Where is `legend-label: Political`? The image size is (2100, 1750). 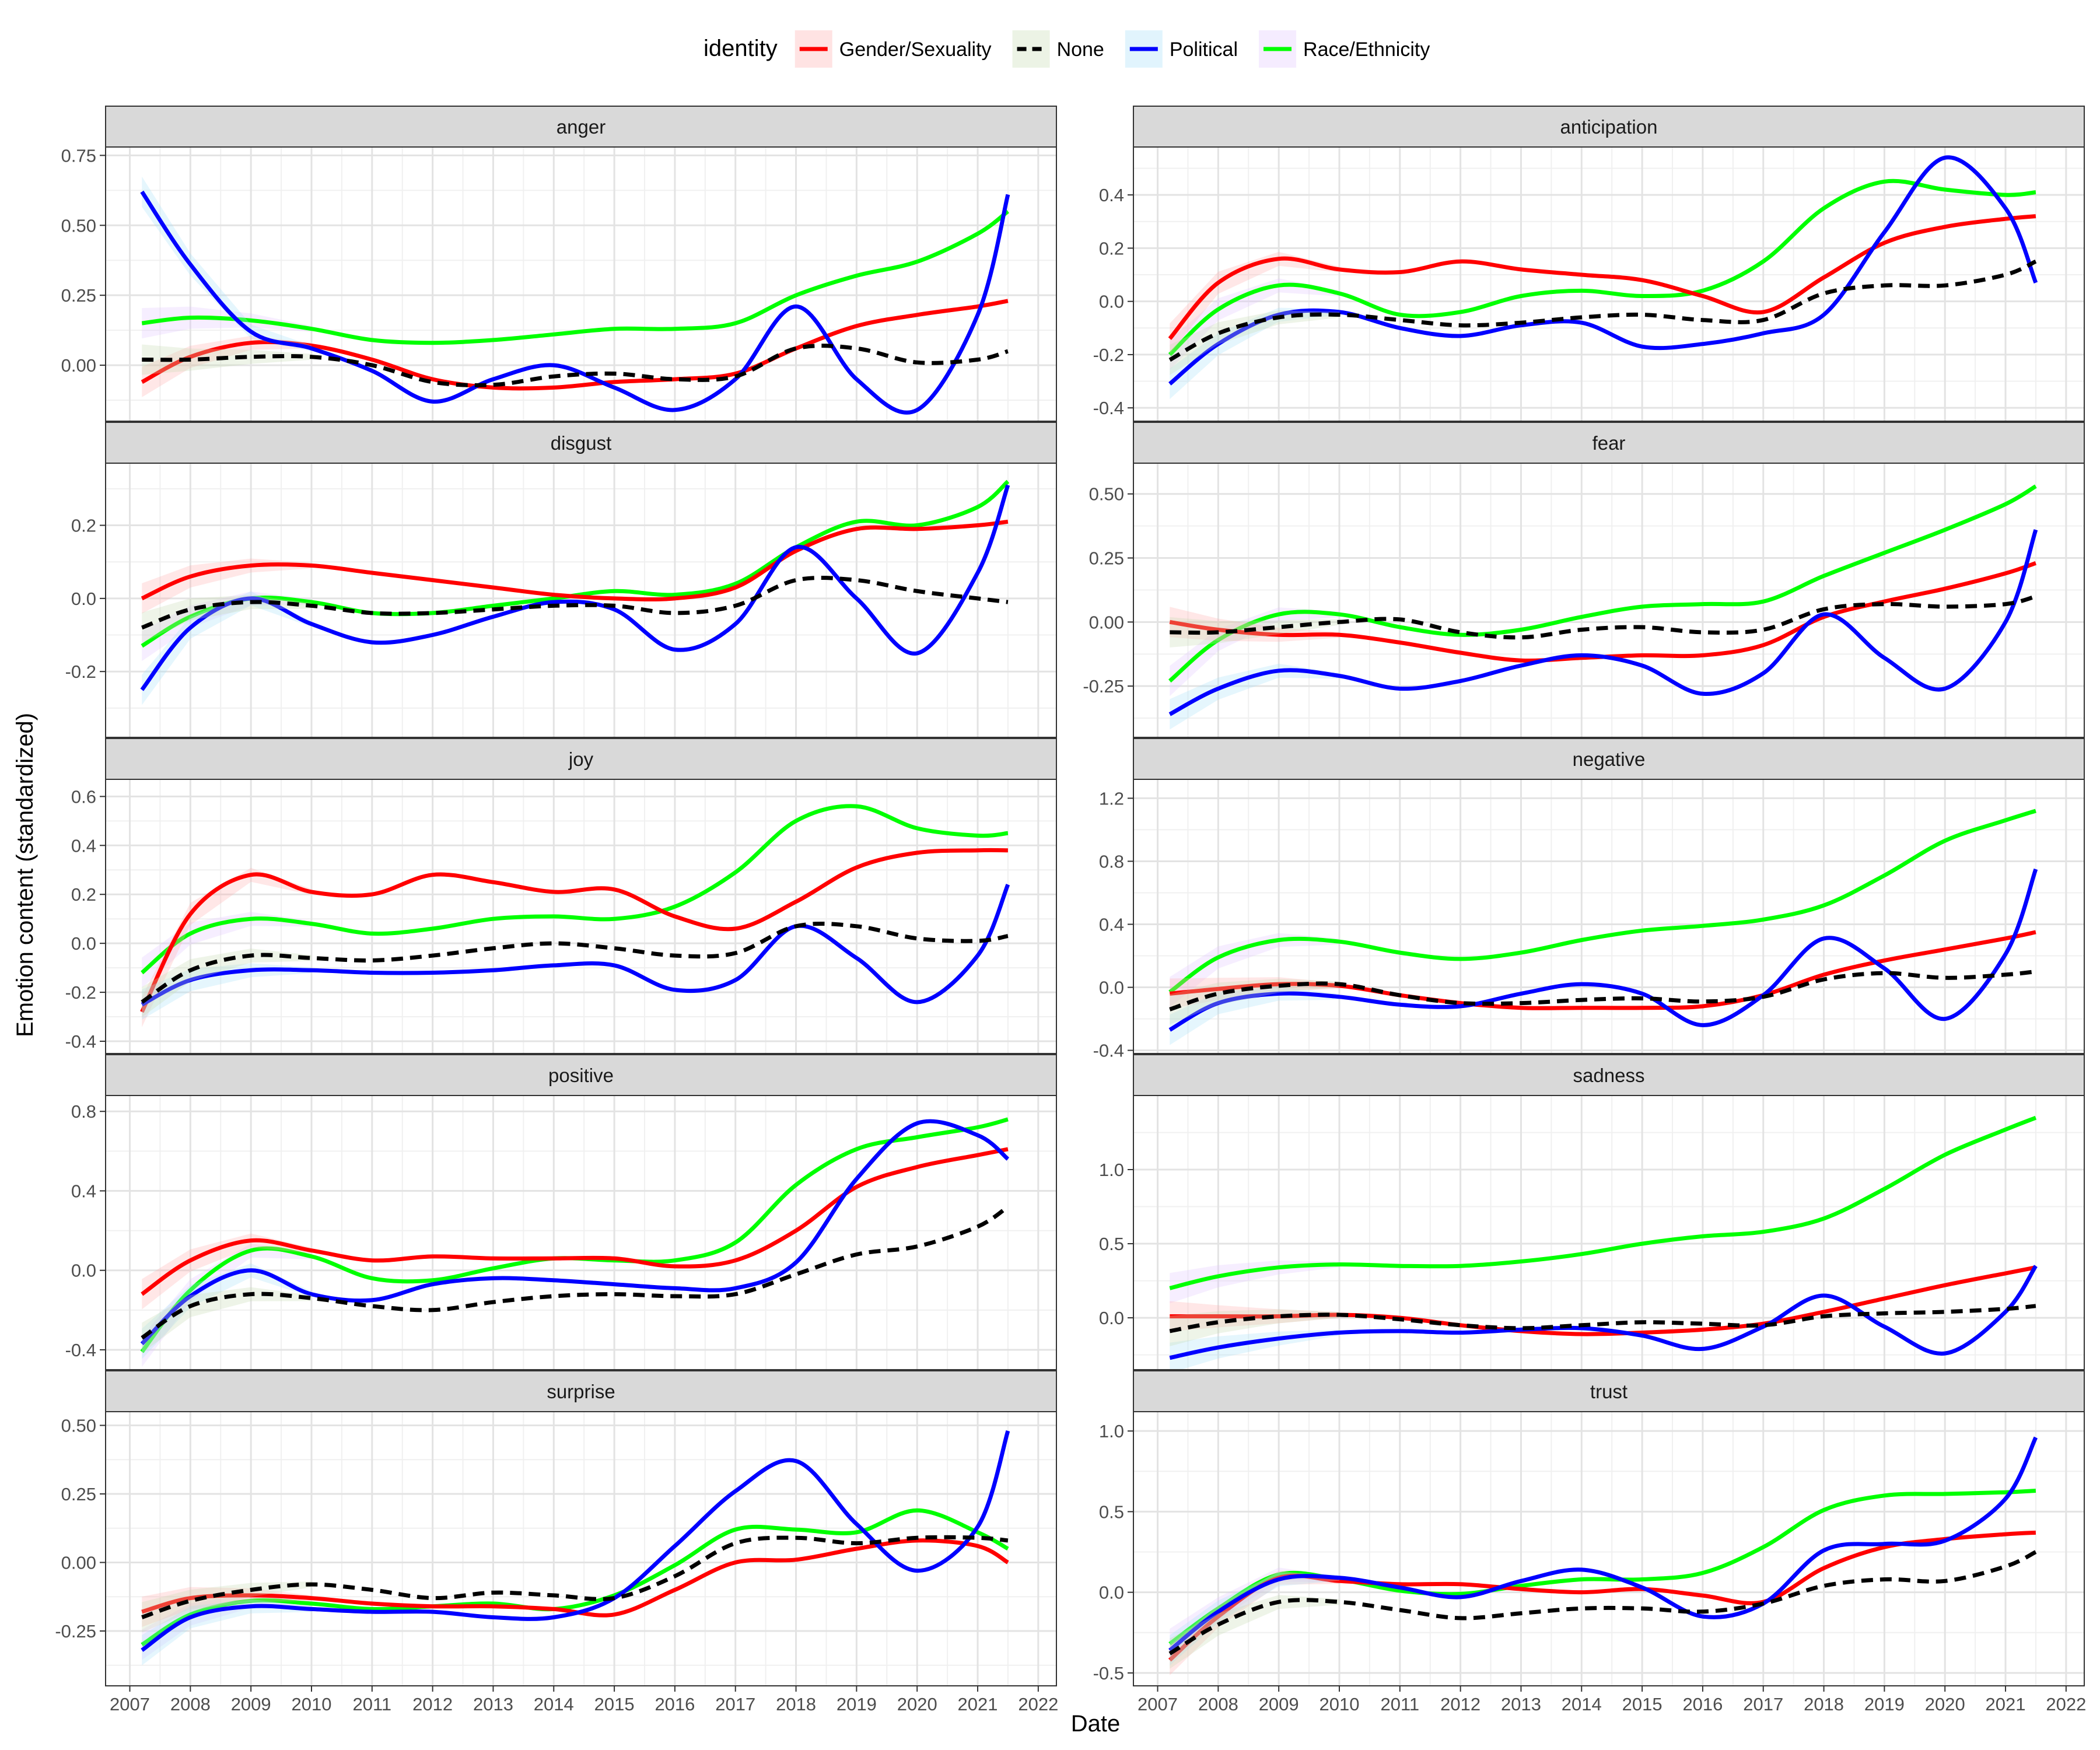 legend-label: Political is located at coordinates (1204, 49).